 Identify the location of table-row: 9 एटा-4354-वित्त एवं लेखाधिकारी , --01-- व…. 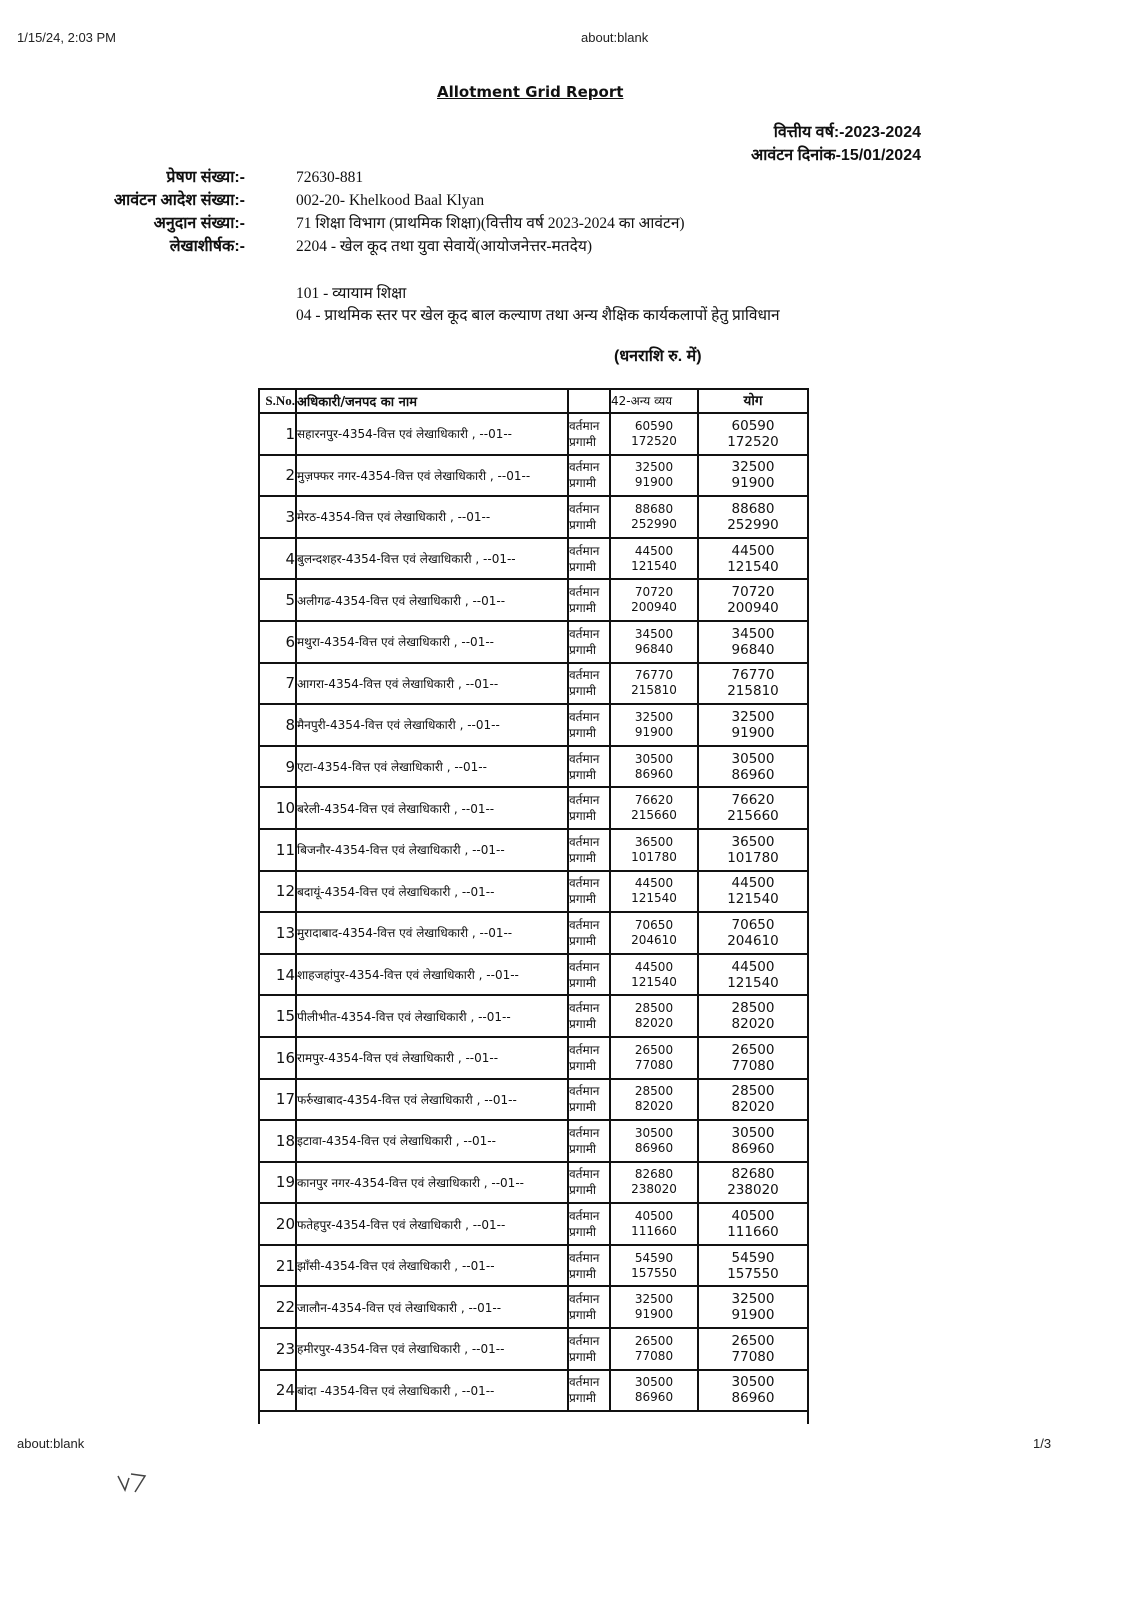
(533, 766).